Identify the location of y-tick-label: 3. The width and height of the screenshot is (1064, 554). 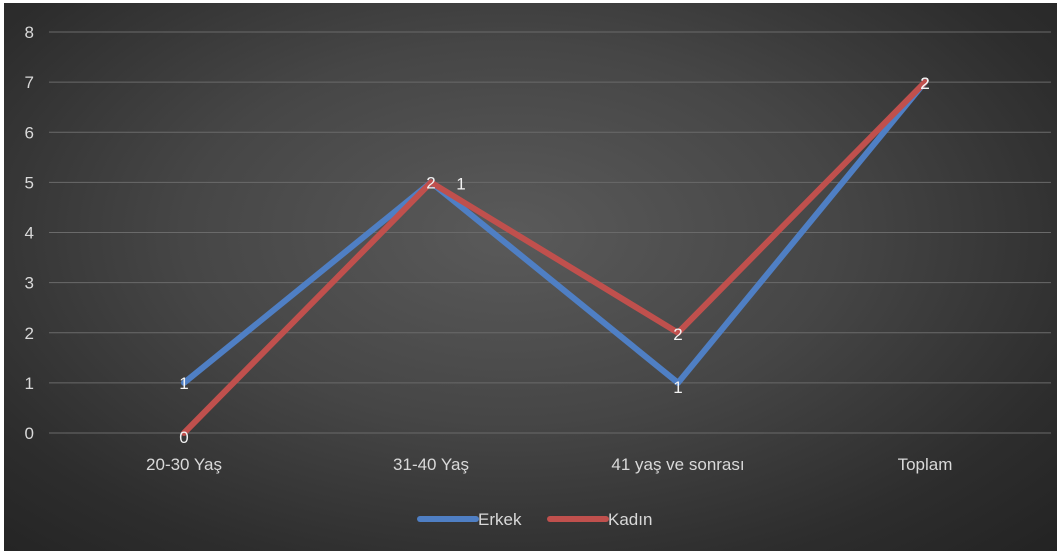
(29, 283).